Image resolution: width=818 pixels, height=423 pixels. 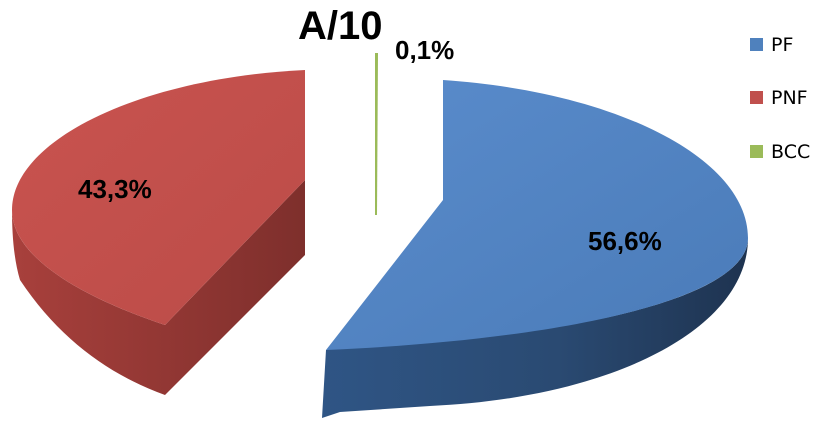 I want to click on legend: PF PNF BCC, so click(x=780, y=110).